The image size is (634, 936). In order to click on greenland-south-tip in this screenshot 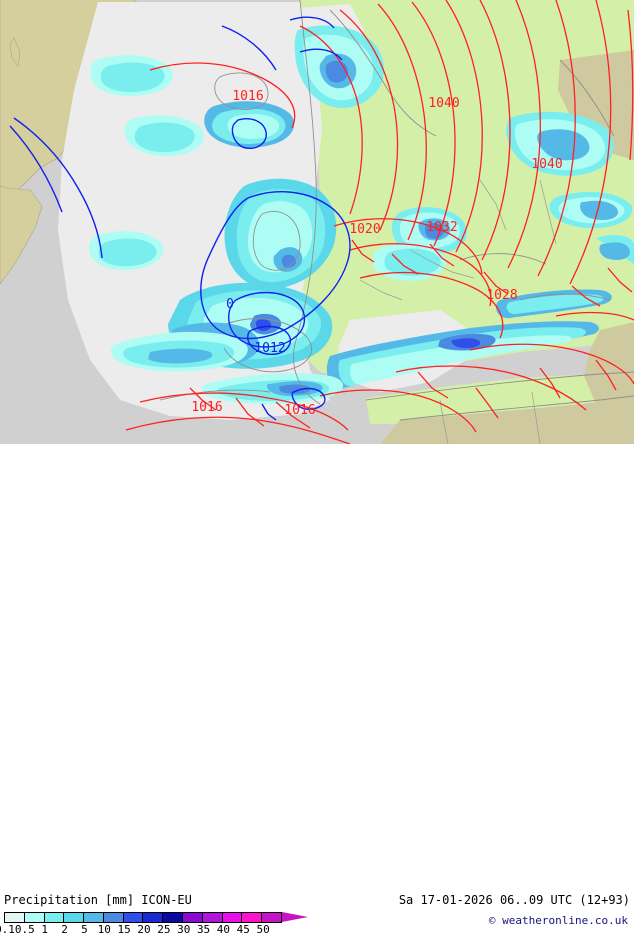, I will do `click(21, 235)`.